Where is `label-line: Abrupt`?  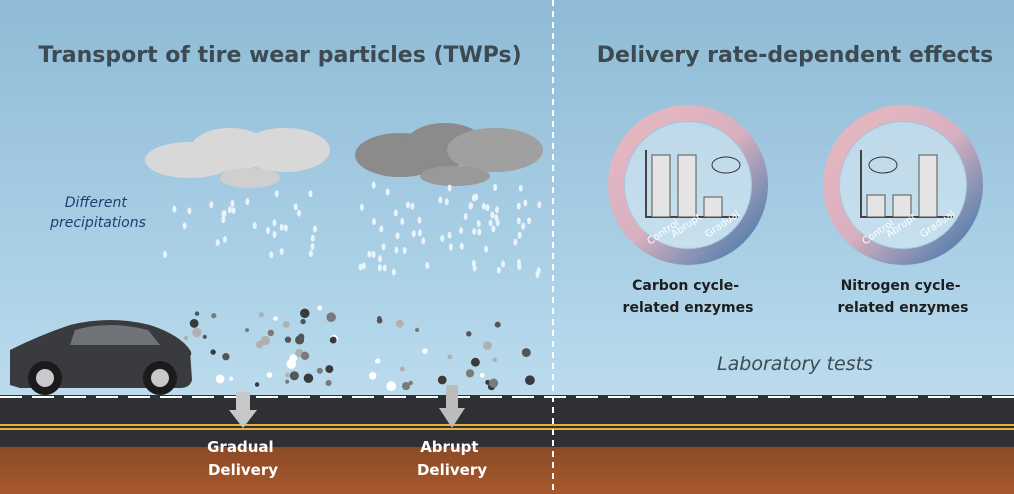 label-line: Abrupt is located at coordinates (449, 447).